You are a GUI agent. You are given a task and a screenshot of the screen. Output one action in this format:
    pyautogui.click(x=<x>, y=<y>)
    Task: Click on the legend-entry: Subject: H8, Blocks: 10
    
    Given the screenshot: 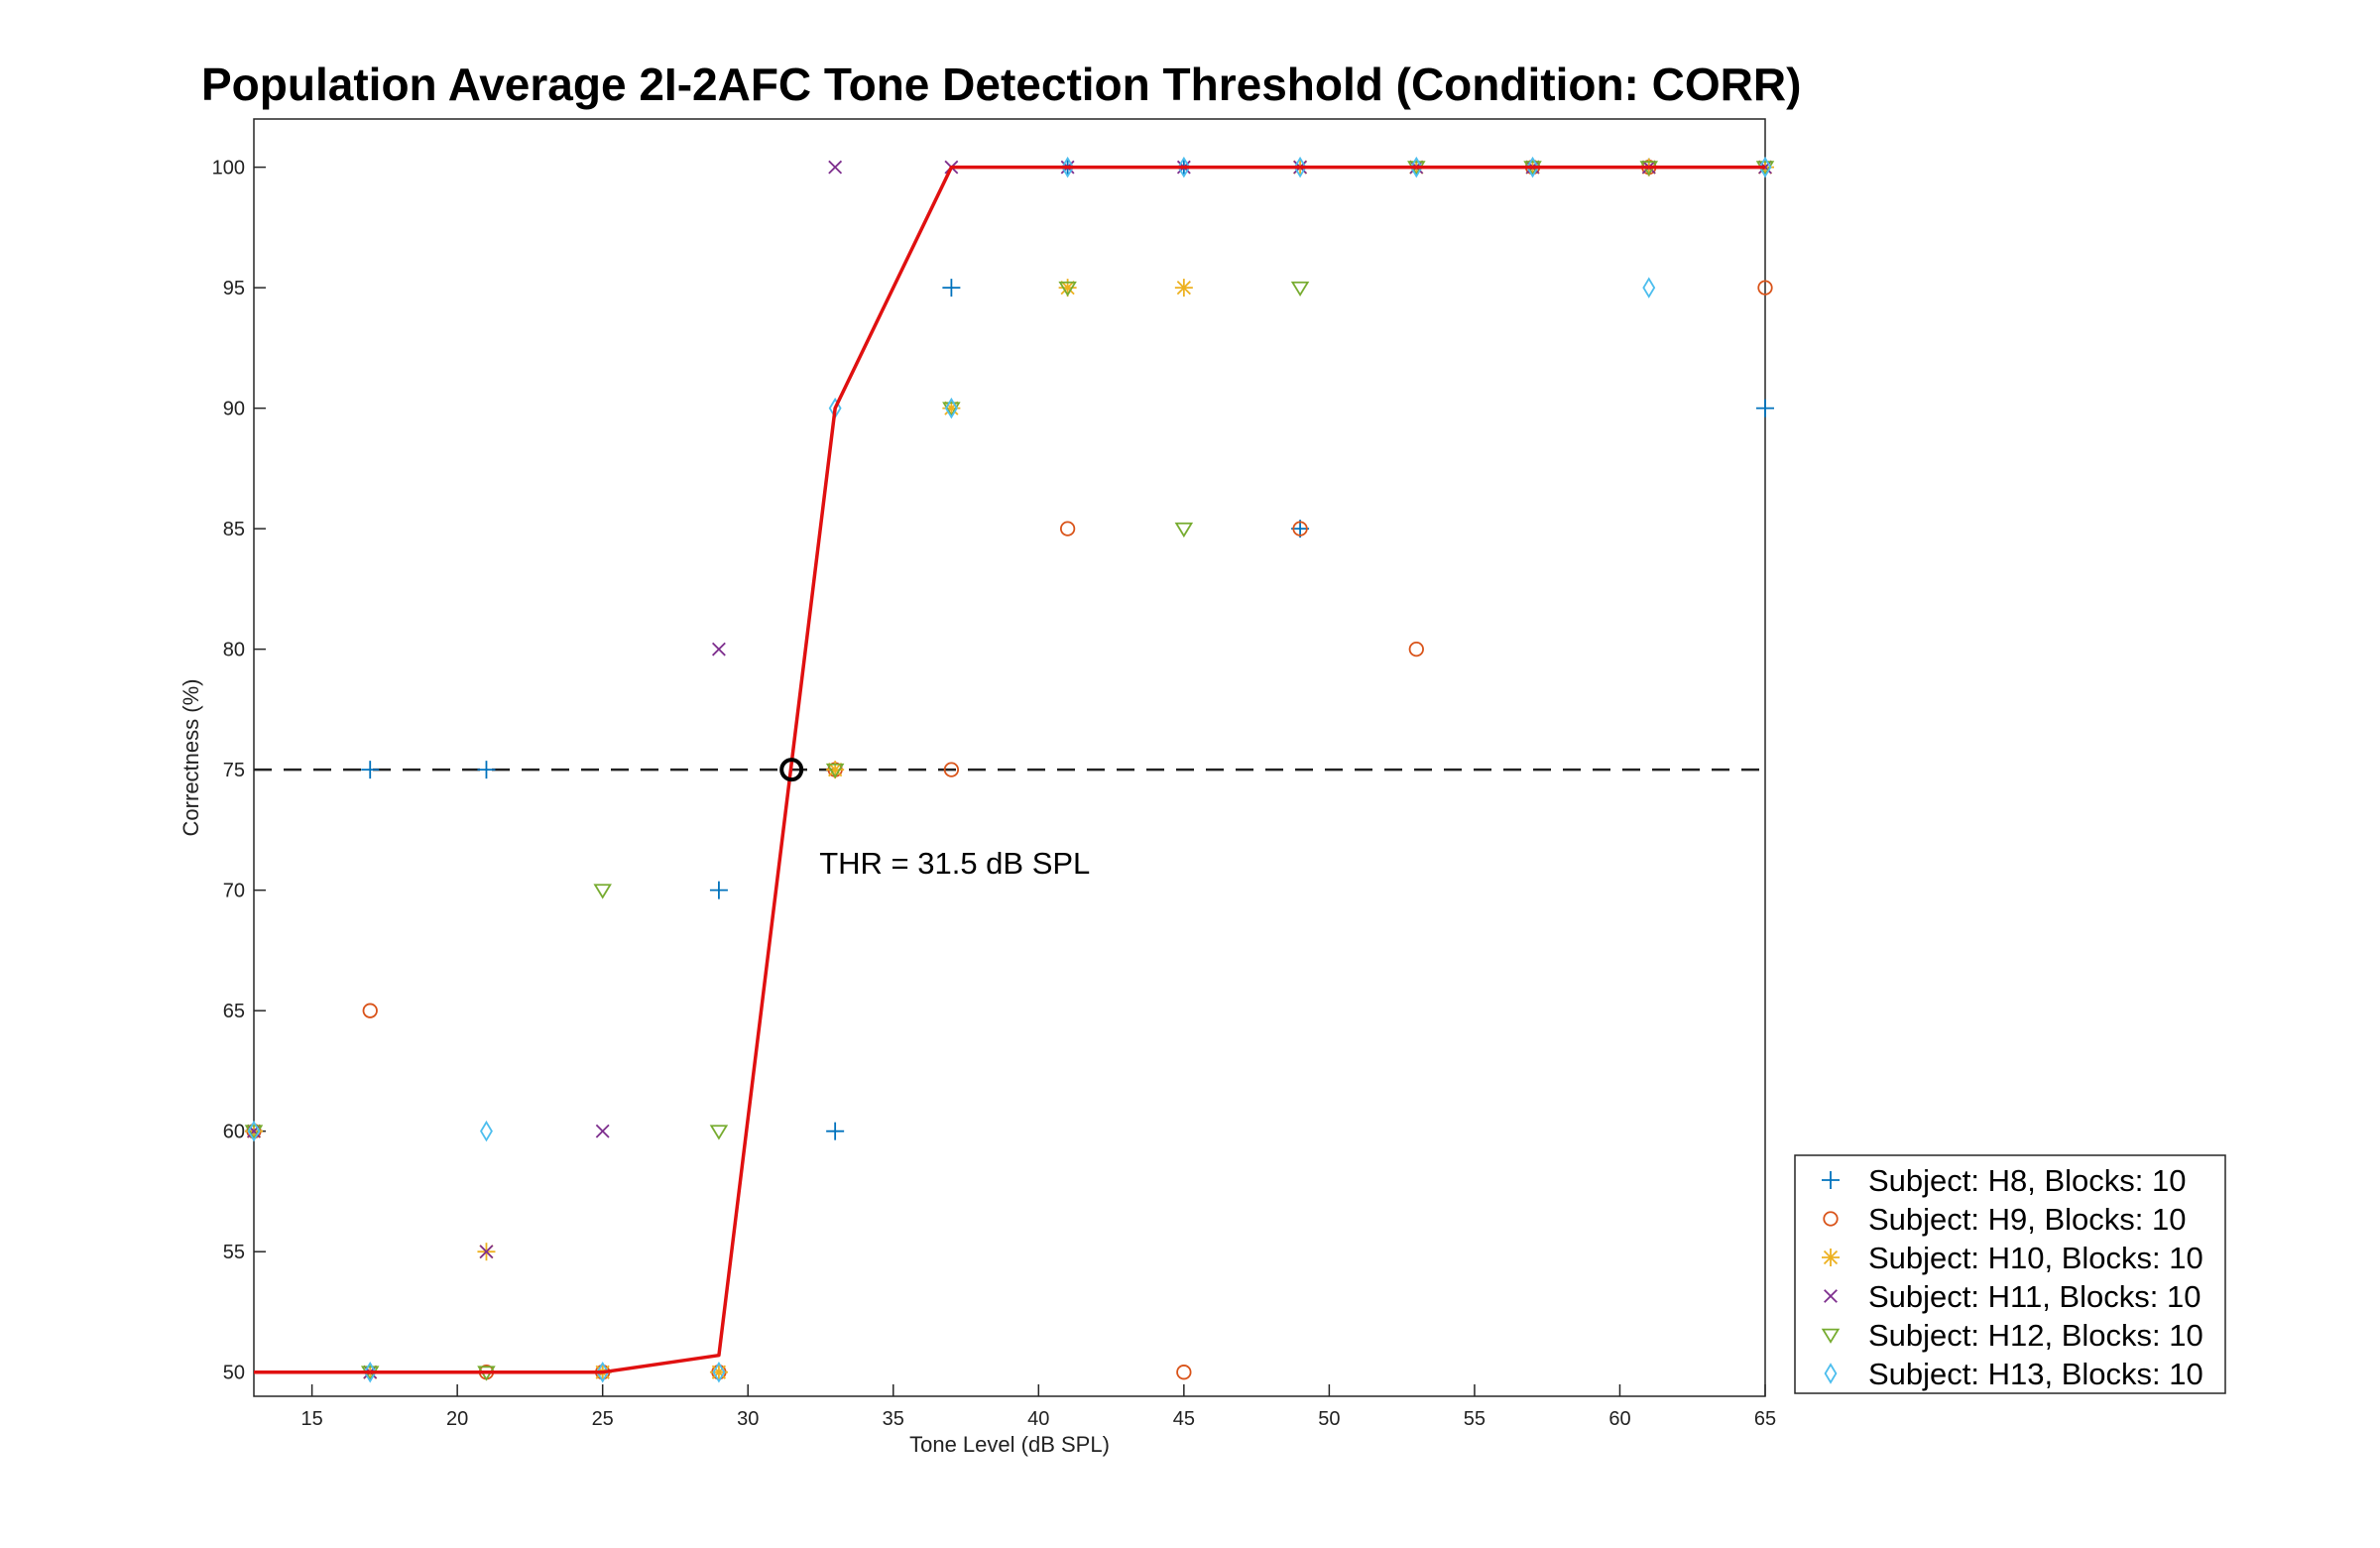 What is the action you would take?
    pyautogui.click(x=2027, y=1181)
    